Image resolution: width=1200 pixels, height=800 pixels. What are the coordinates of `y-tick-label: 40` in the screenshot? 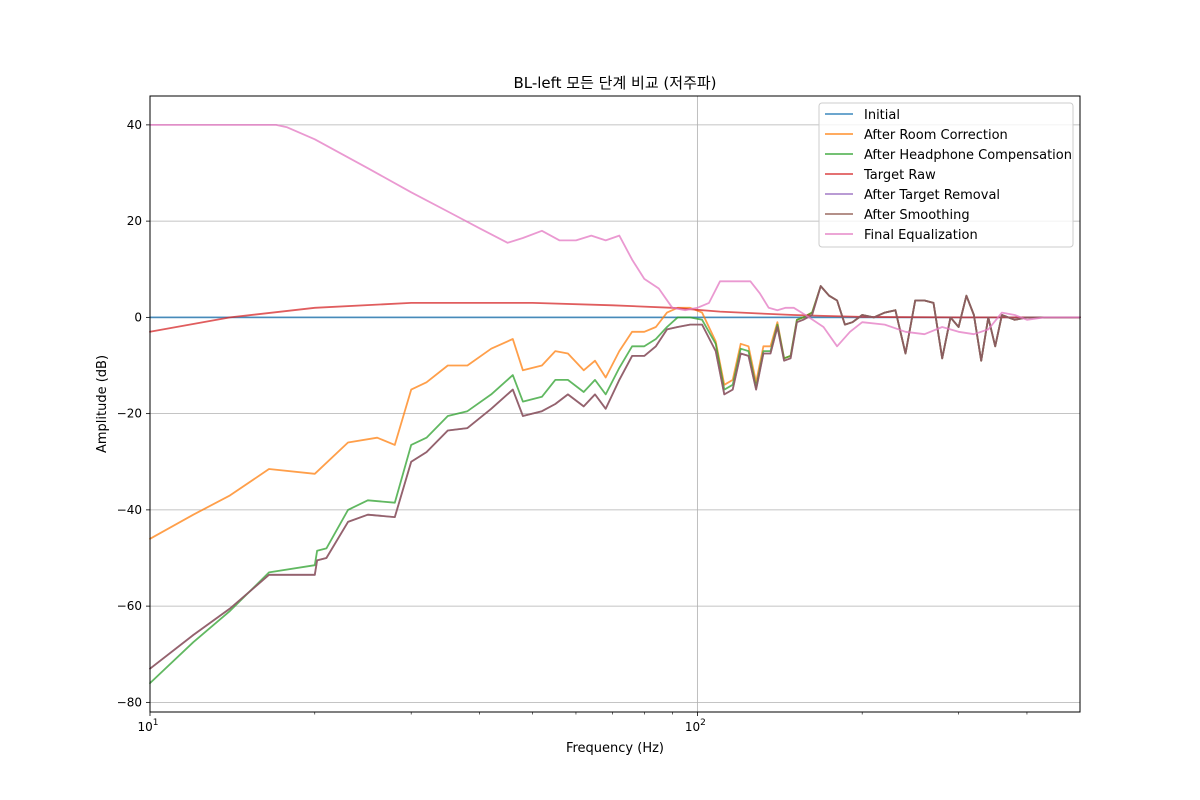 It's located at (134, 125).